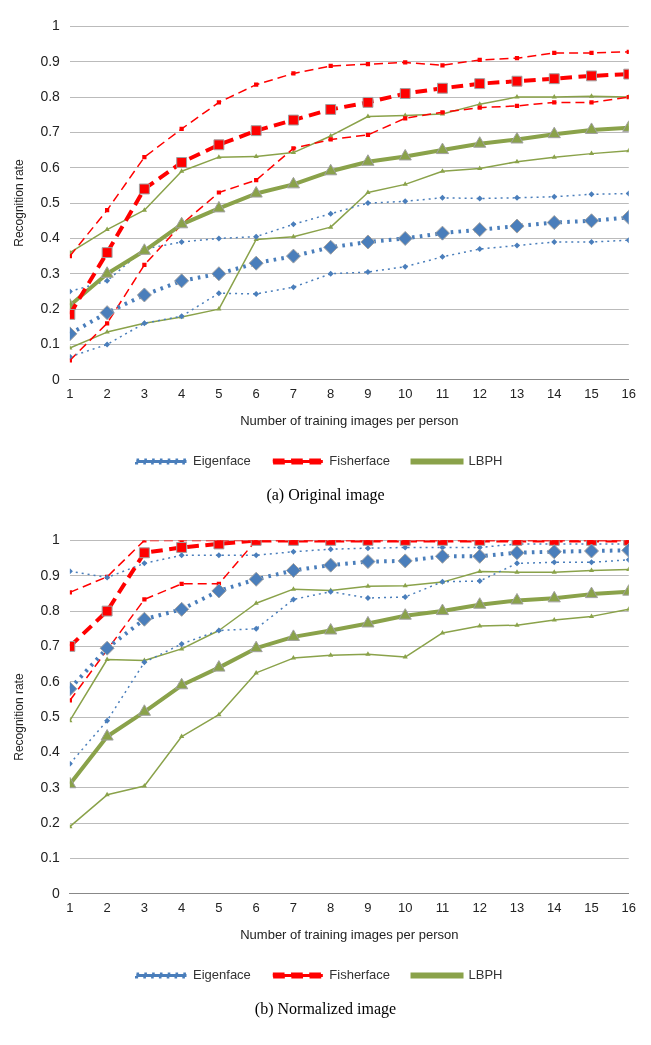 Image resolution: width=651 pixels, height=1045 pixels. Describe the element at coordinates (325, 495) in the screenshot. I see `text: (a) Original image` at that location.